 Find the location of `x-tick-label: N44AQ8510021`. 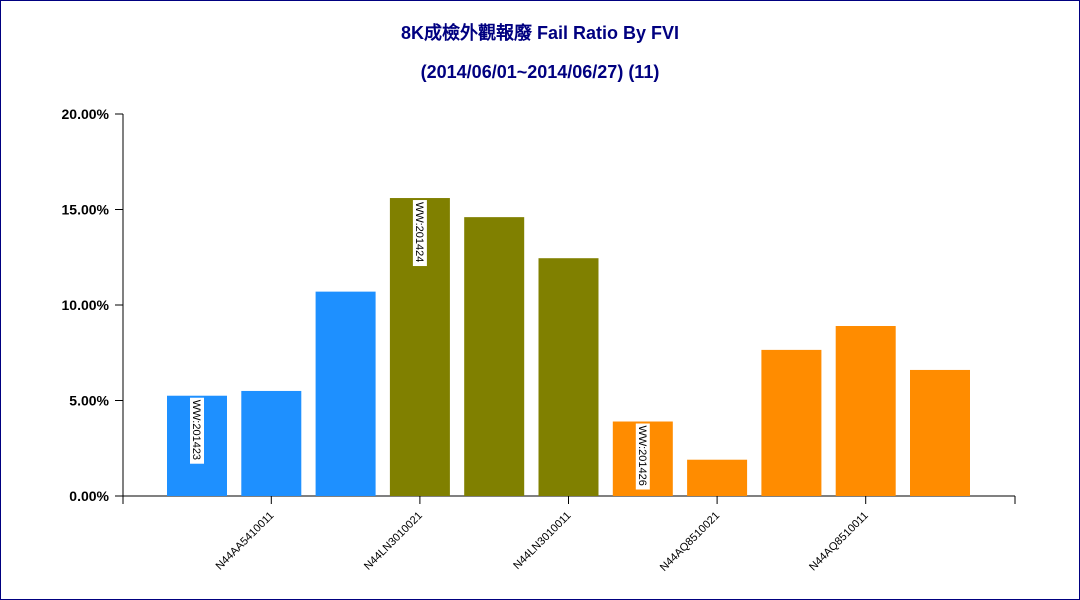

x-tick-label: N44AQ8510021 is located at coordinates (690, 542).